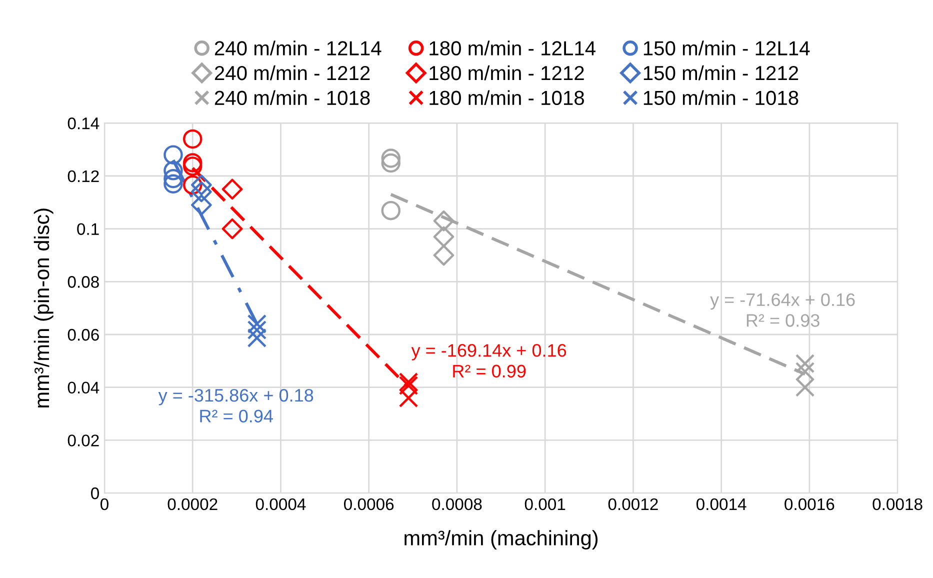 The width and height of the screenshot is (933, 578). What do you see at coordinates (507, 98) in the screenshot?
I see `legend-label: 180 m/min - 1018` at bounding box center [507, 98].